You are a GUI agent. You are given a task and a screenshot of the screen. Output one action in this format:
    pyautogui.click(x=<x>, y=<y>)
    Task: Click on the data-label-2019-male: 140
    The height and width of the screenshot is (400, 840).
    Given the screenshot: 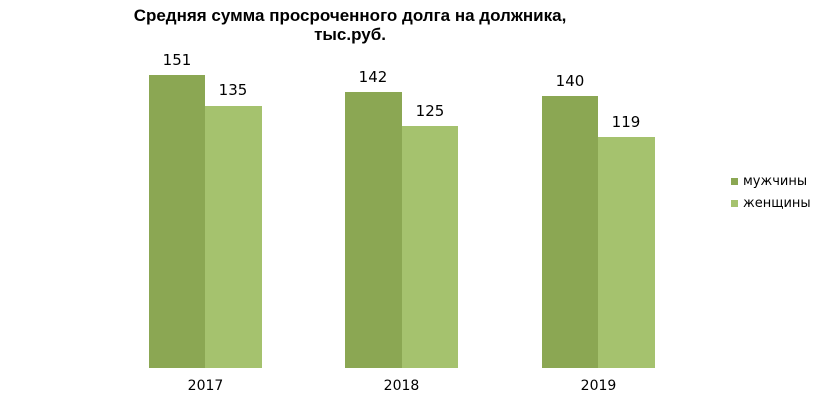 What is the action you would take?
    pyautogui.click(x=570, y=81)
    